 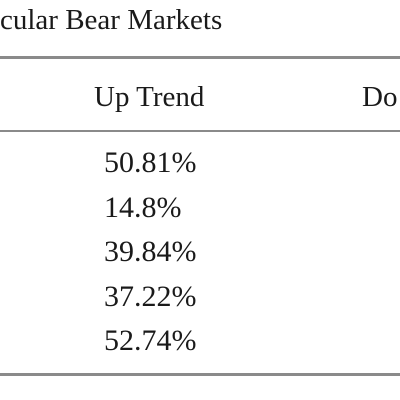 I want to click on bottom-rule, so click(x=200, y=374).